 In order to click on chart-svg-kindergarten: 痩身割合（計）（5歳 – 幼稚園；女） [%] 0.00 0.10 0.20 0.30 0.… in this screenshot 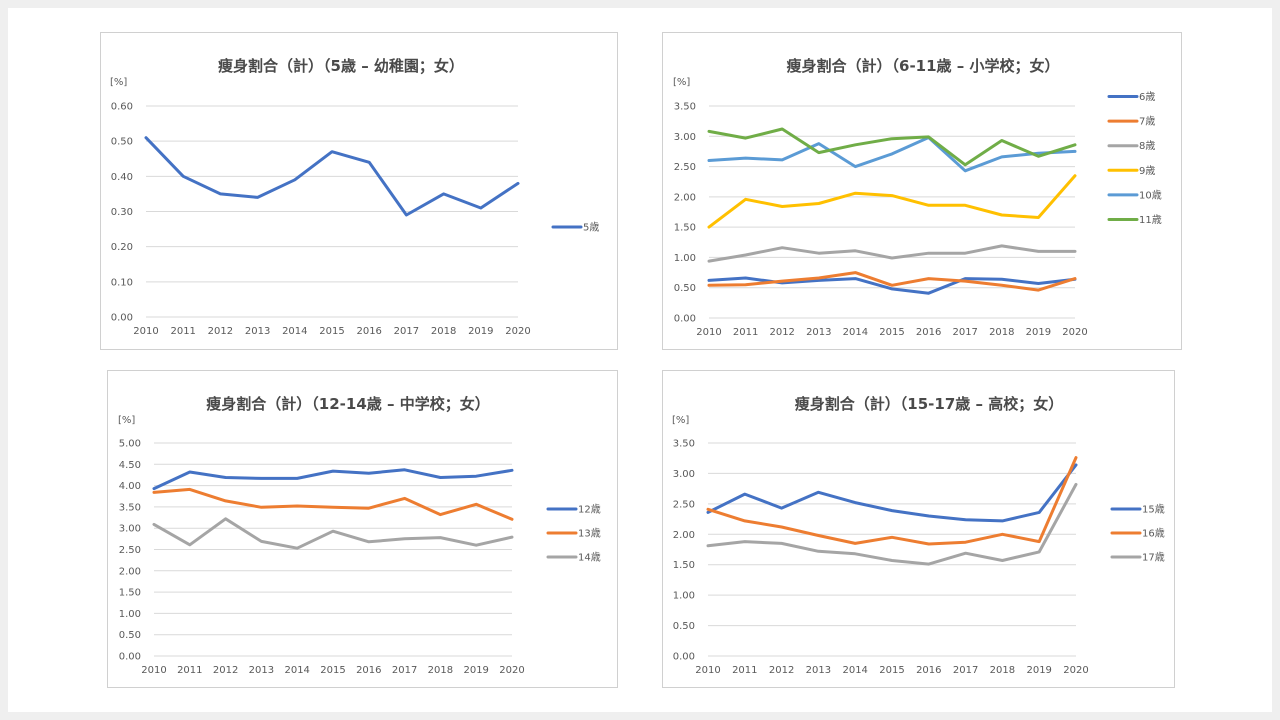, I will do `click(354, 197)`.